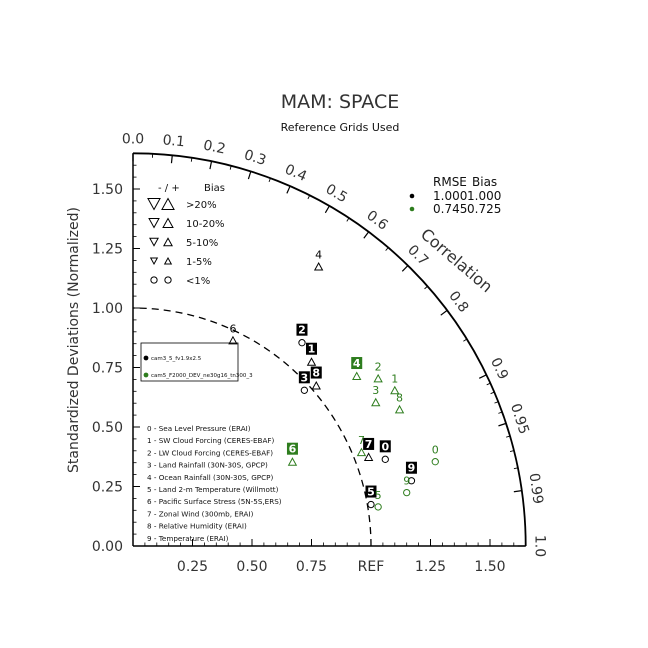 The height and width of the screenshot is (648, 648). I want to click on y-tick-label: 1.50, so click(107, 190).